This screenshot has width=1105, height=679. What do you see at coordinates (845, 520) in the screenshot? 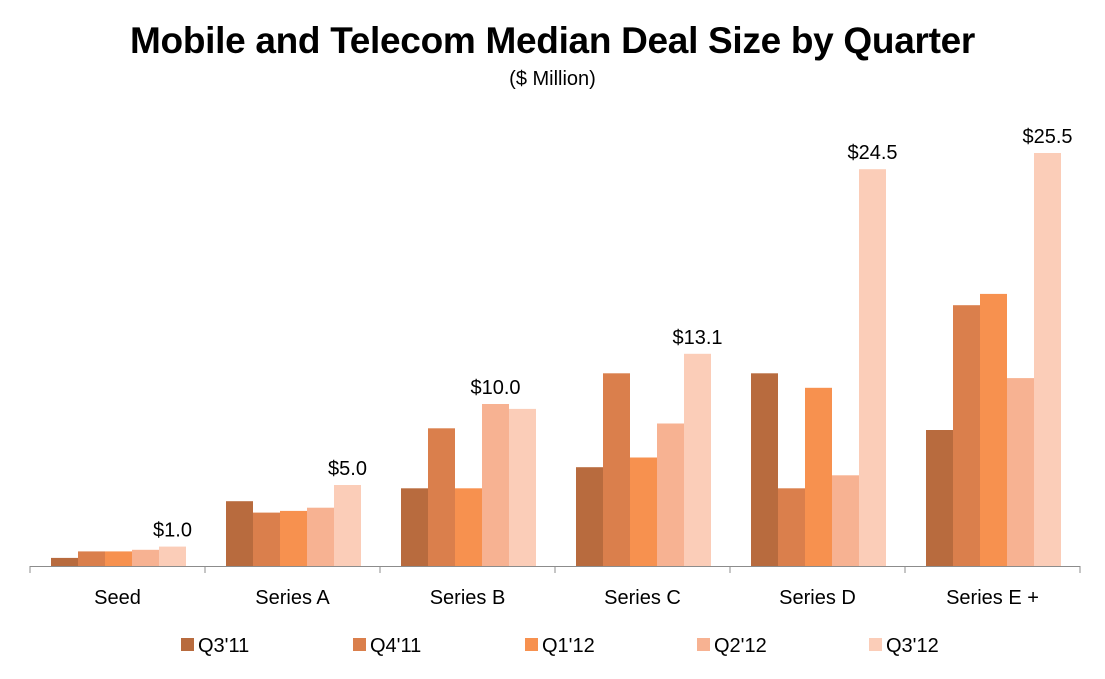
I see `bar-series-d-q212` at bounding box center [845, 520].